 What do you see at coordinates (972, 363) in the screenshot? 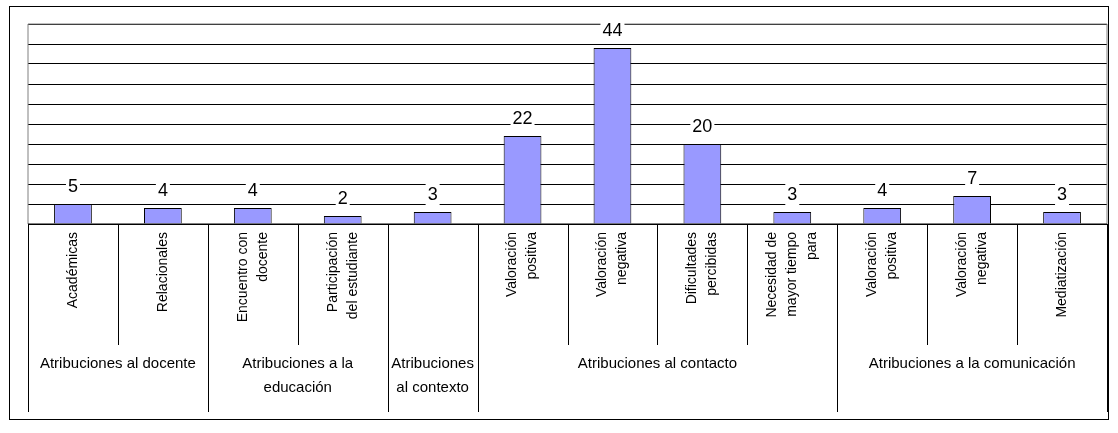
I see `text: Atribuciones a la comunicación` at bounding box center [972, 363].